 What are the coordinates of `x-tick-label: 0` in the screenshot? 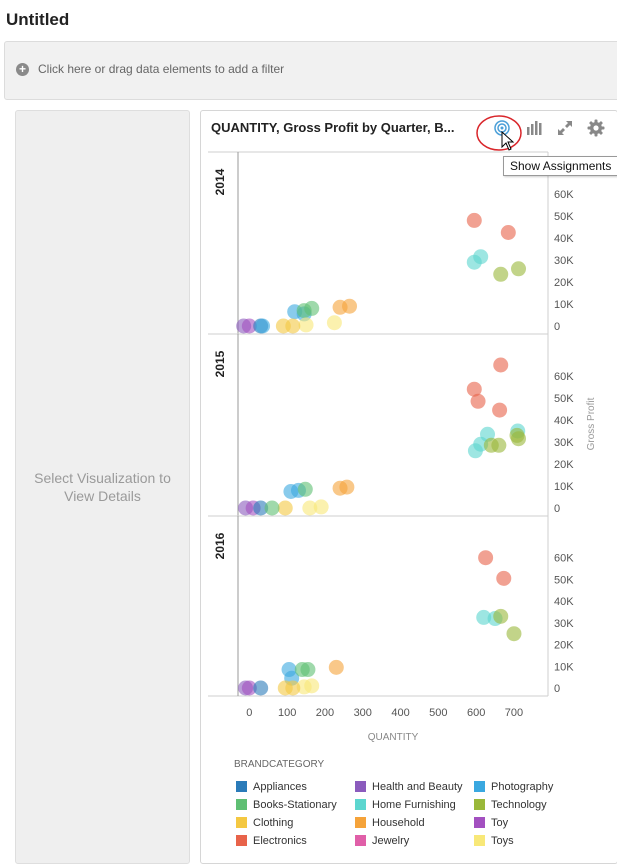 It's located at (249, 713).